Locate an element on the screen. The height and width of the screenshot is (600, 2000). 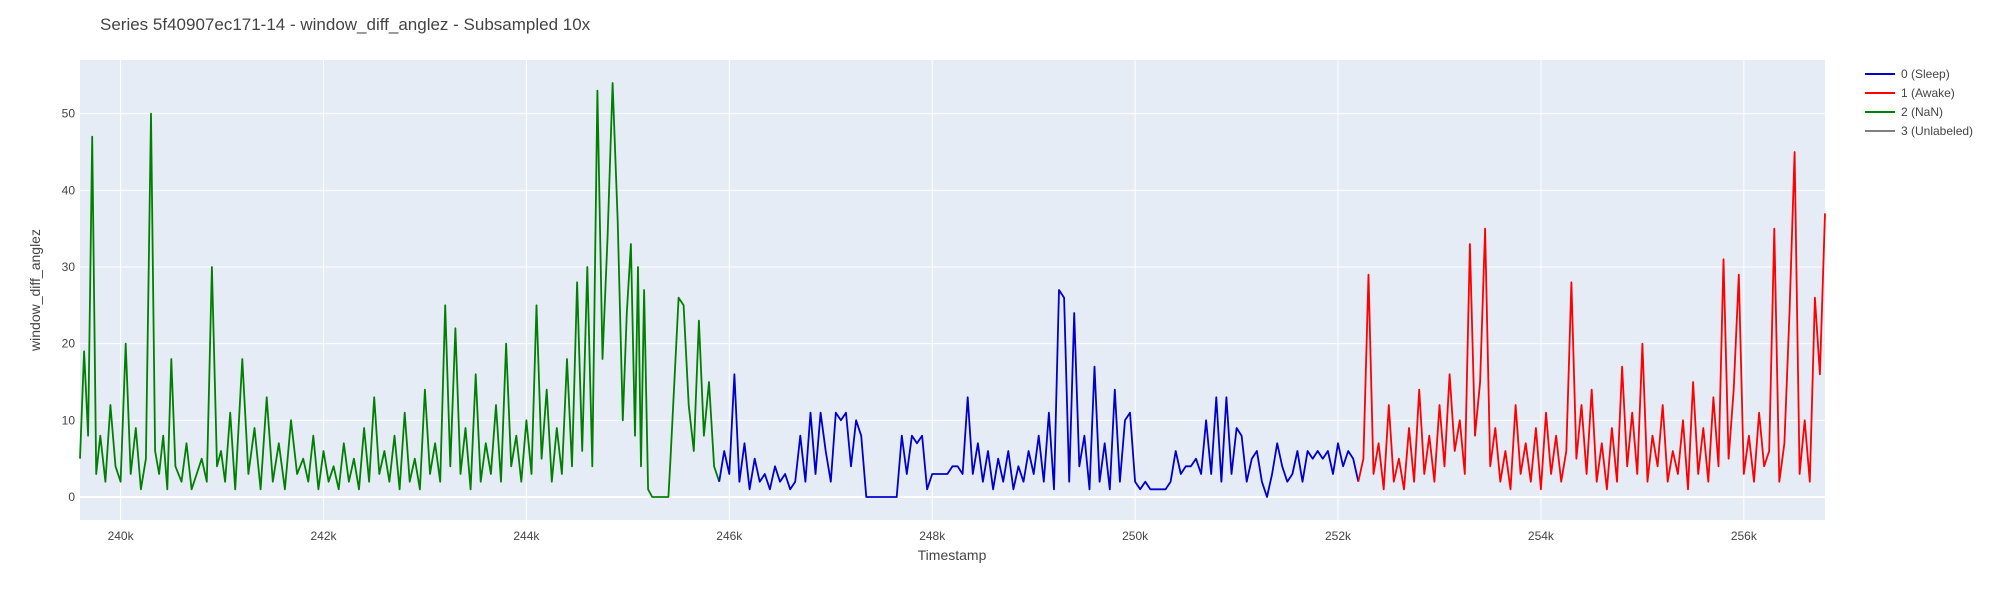
legend: 0 (Sleep) 1 (Awake) 2 (NaN) 3 (Unlabeled) is located at coordinates (1919, 102).